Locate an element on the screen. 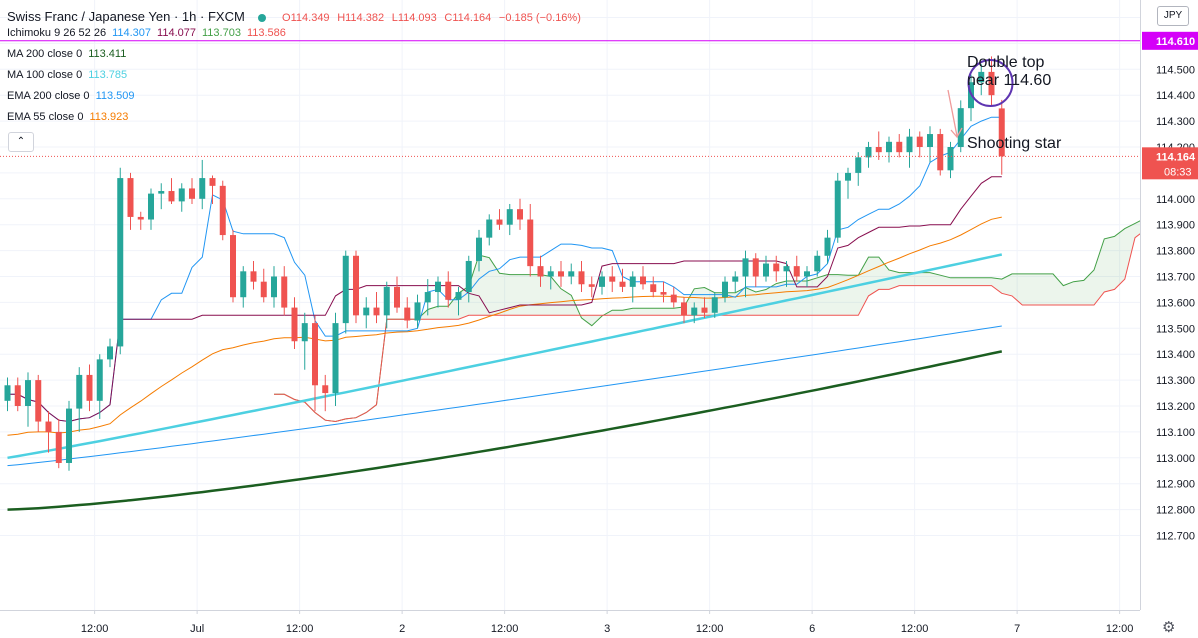 The image size is (1198, 638). indicator-legend-row: MA 200 close 0 113.411 is located at coordinates (66, 54).